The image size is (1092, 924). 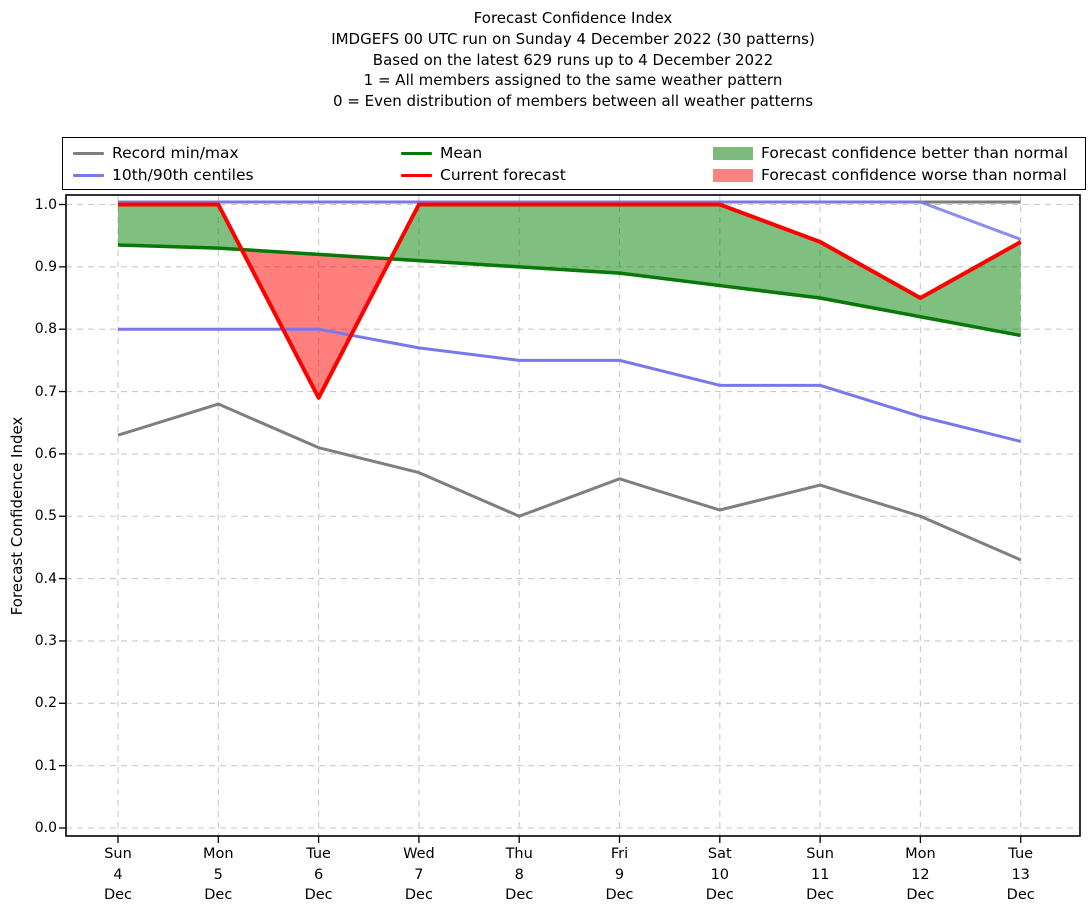 I want to click on x-tick-label: Wed 7 Dec, so click(x=419, y=875).